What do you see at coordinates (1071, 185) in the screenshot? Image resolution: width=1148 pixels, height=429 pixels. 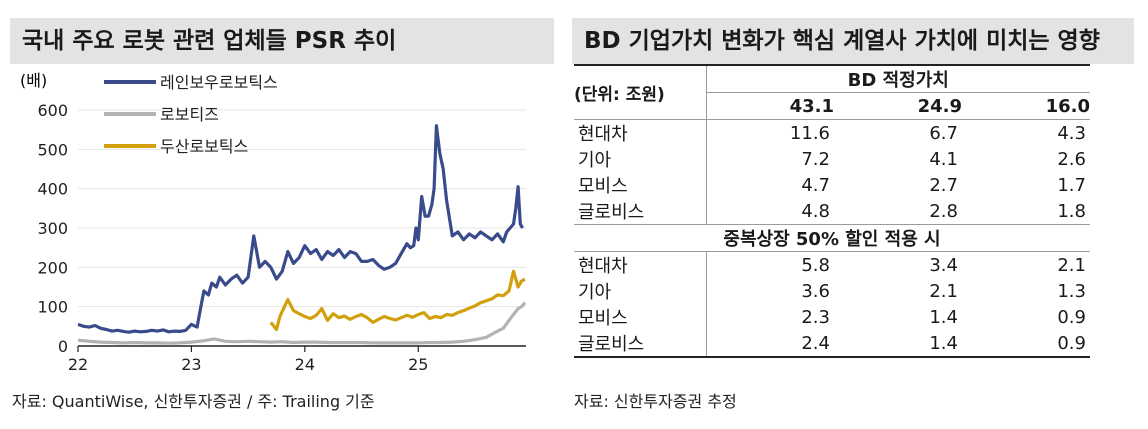 I see `table-cell: 1.7` at bounding box center [1071, 185].